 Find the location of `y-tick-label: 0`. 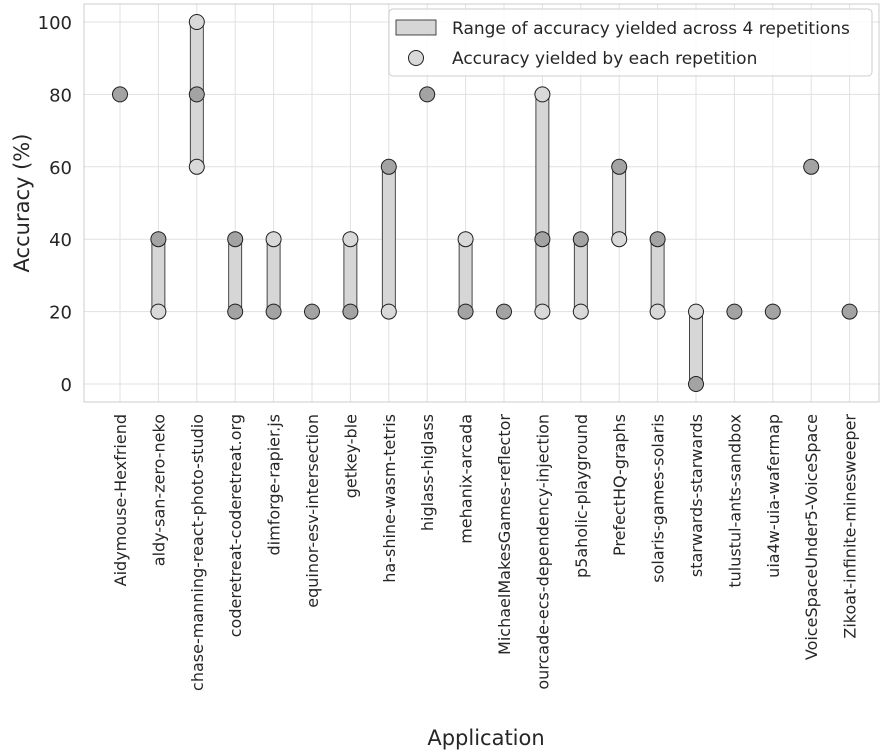

y-tick-label: 0 is located at coordinates (66, 385).